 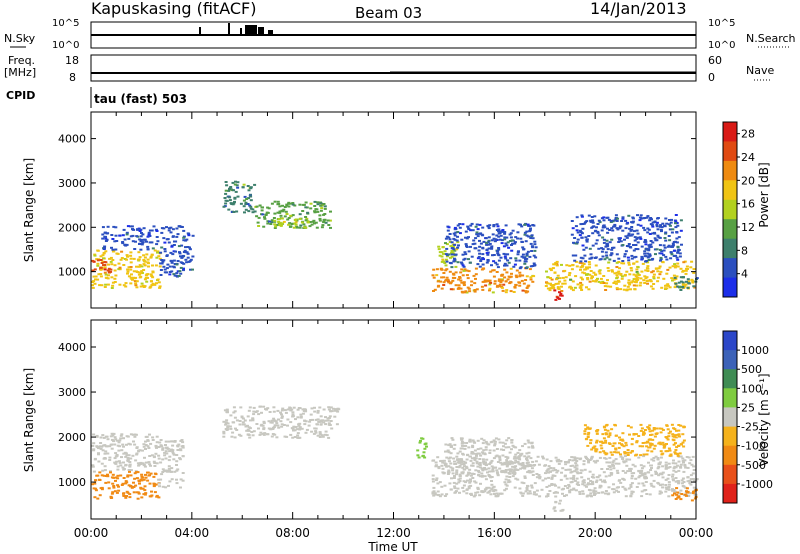 What do you see at coordinates (721, 23) in the screenshot?
I see `noise-right-tick-top: 10^5` at bounding box center [721, 23].